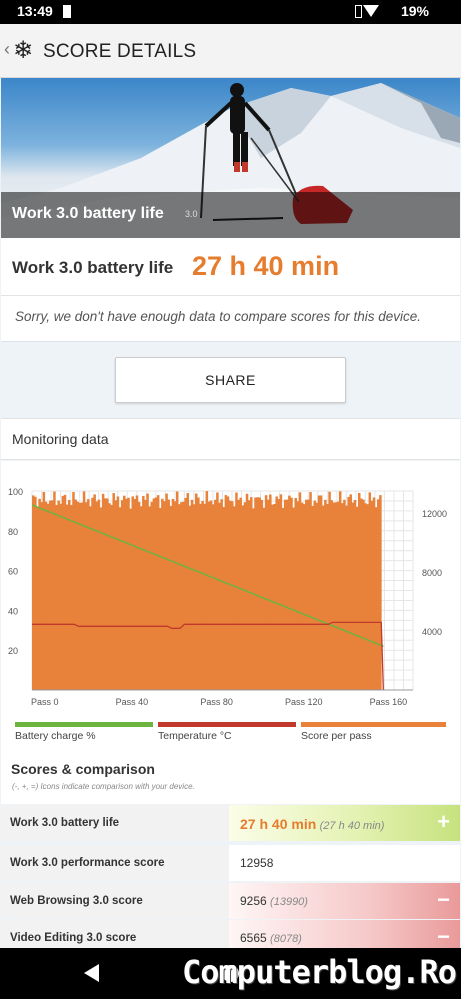 The height and width of the screenshot is (999, 461). What do you see at coordinates (115, 863) in the screenshot?
I see `score-name-cell: Work 3.0 performance score` at bounding box center [115, 863].